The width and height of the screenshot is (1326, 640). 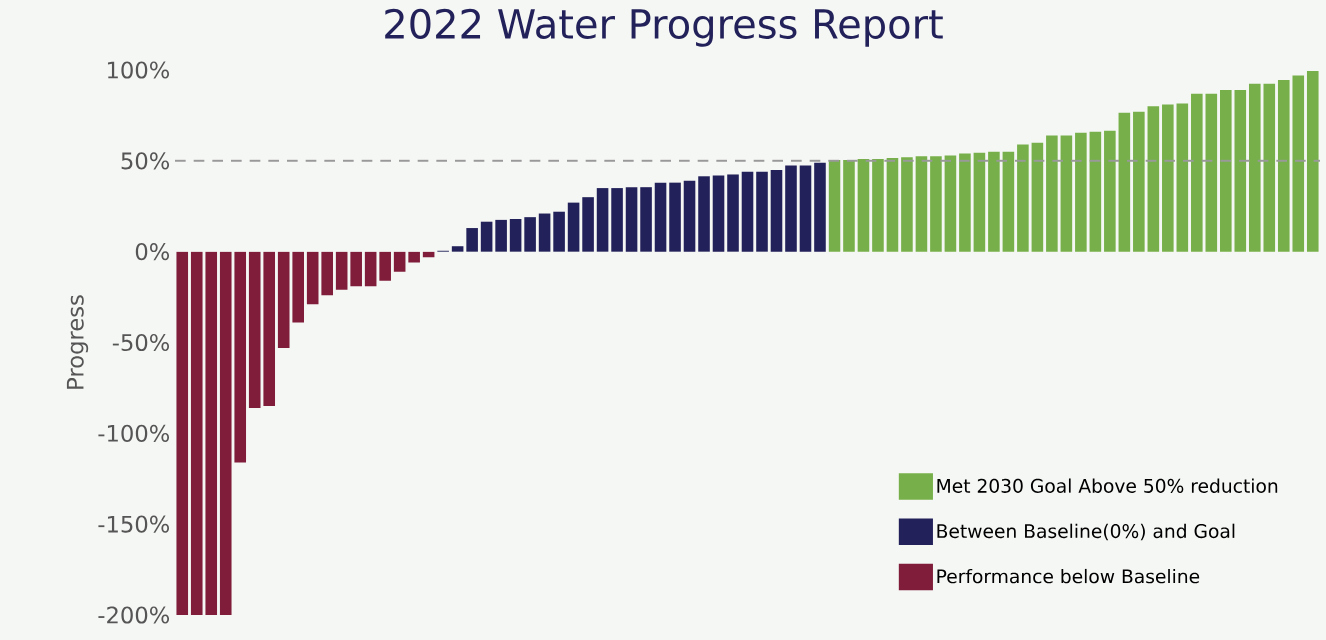 What do you see at coordinates (134, 433) in the screenshot?
I see `y-tick-label: -100%` at bounding box center [134, 433].